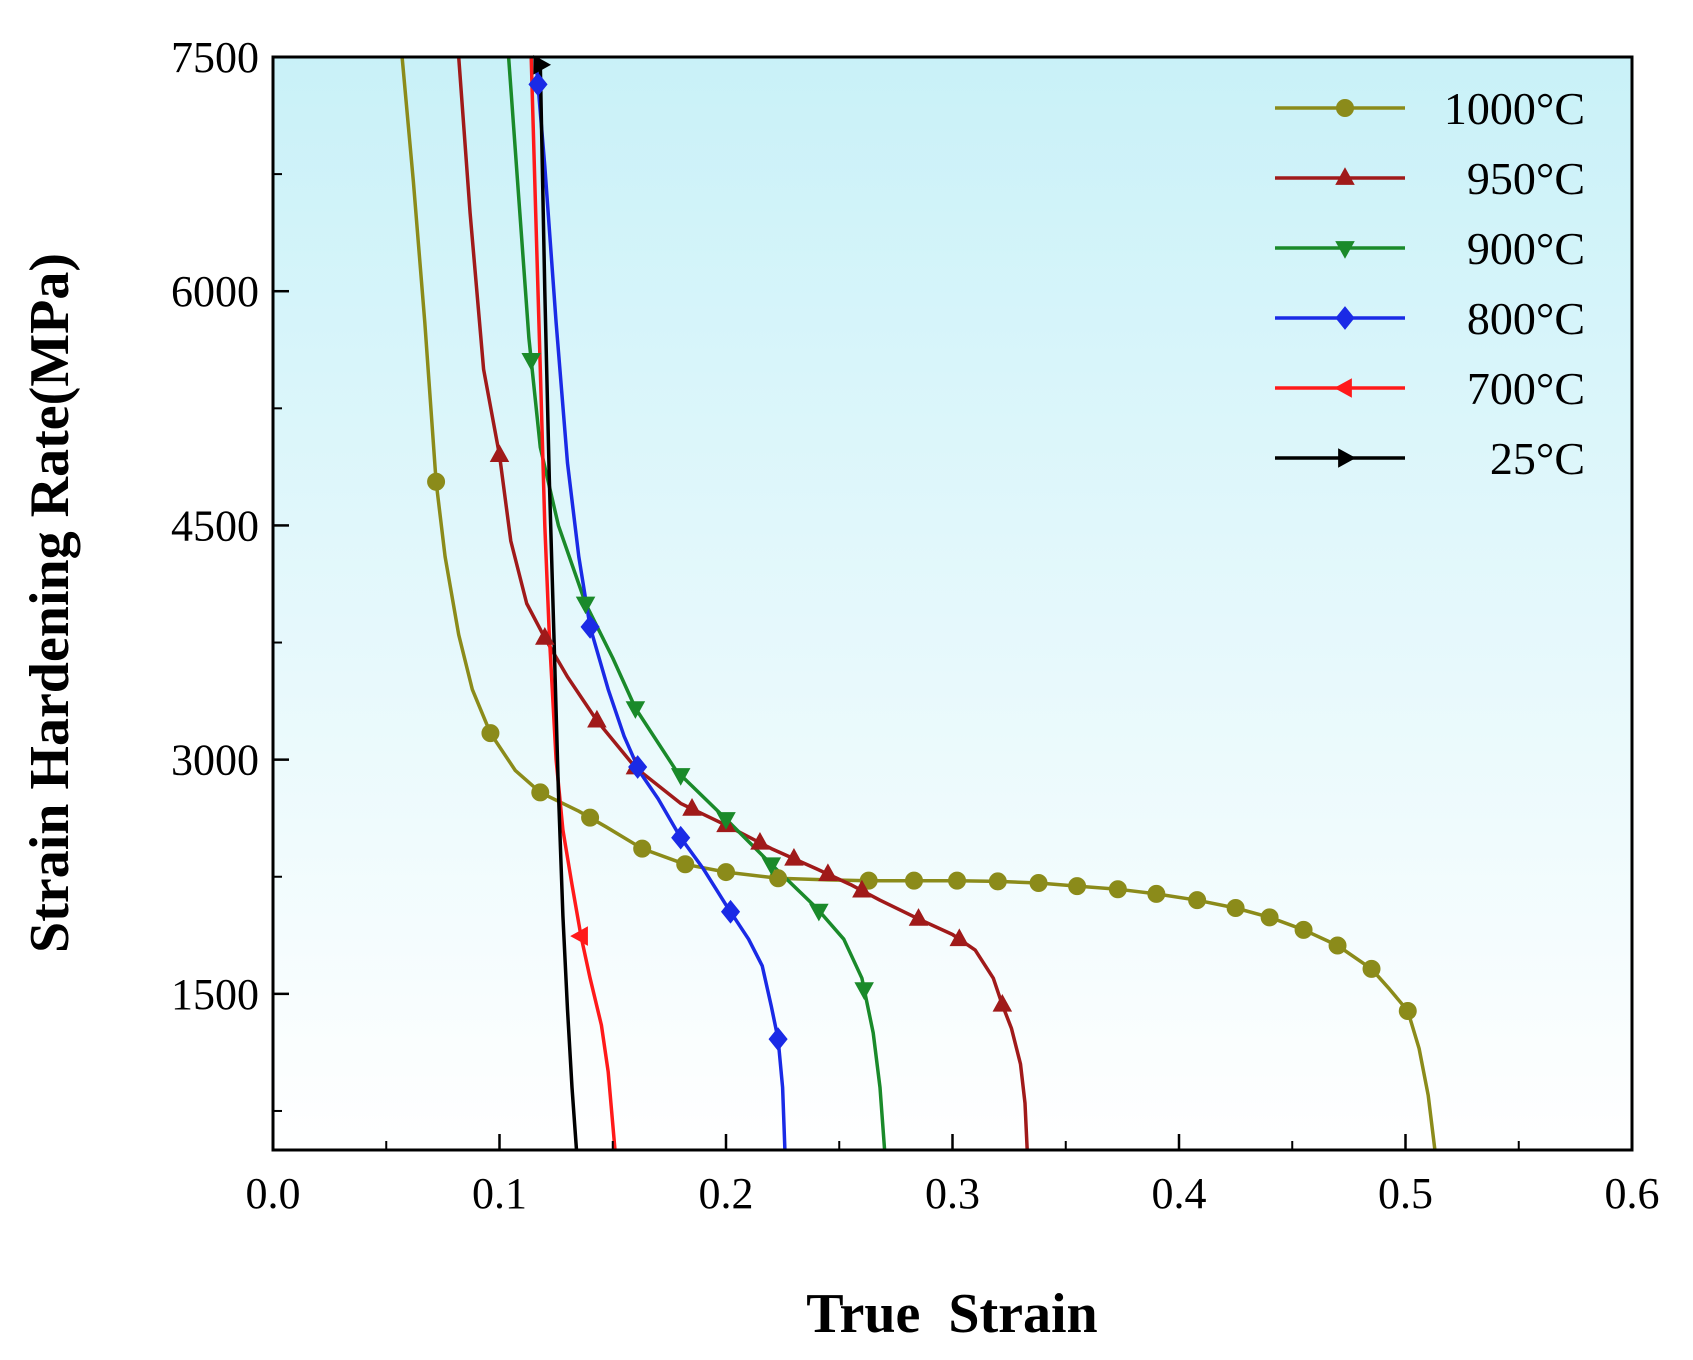 Image resolution: width=1693 pixels, height=1360 pixels. What do you see at coordinates (215, 291) in the screenshot?
I see `y-tick-label: 6000` at bounding box center [215, 291].